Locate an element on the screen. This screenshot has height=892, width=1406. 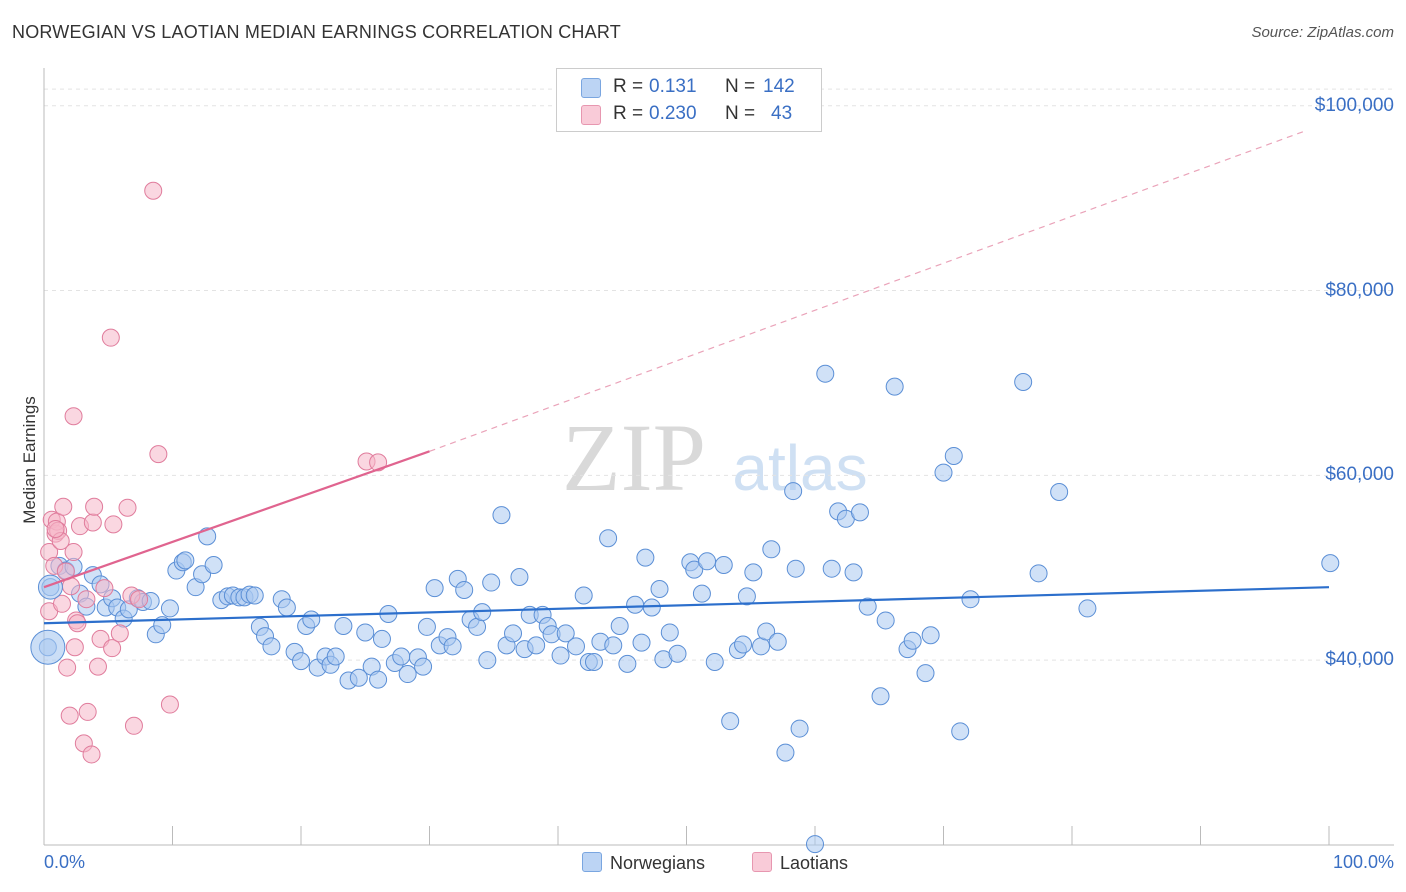
r-label: R = is located at coordinates (628, 86).